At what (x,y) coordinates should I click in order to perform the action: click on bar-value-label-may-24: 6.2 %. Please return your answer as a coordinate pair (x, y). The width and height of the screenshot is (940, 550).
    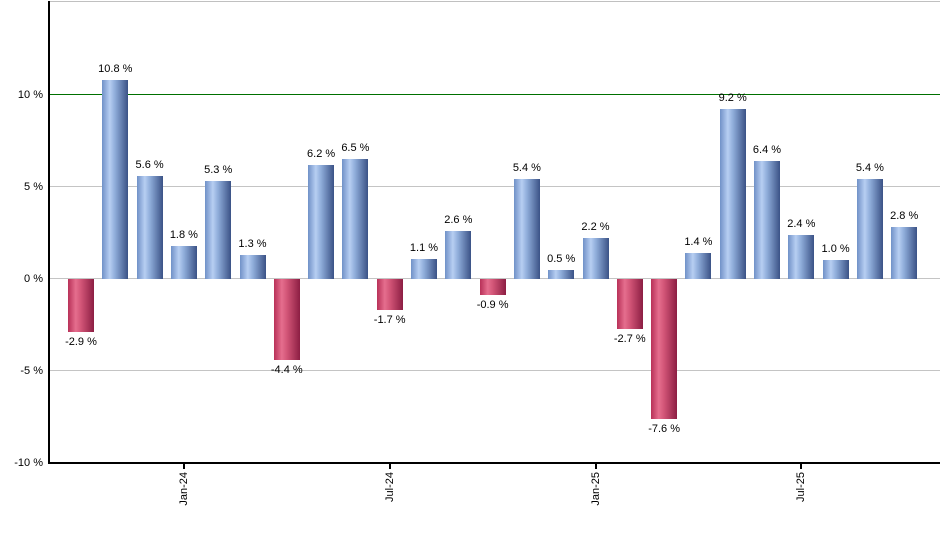
    Looking at the image, I should click on (321, 153).